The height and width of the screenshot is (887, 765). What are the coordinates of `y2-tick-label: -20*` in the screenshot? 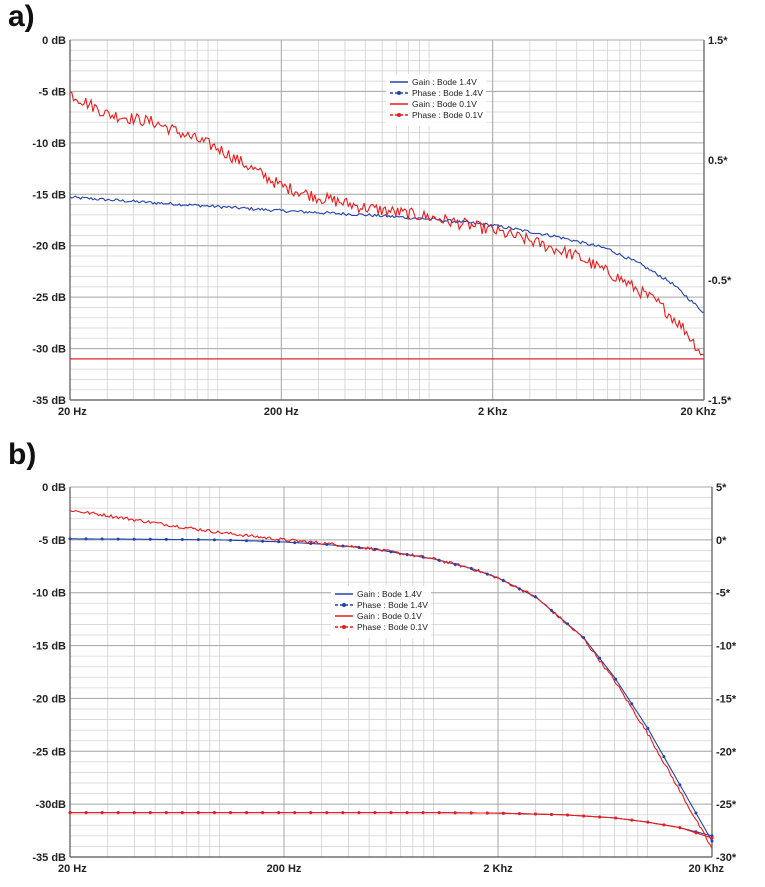 It's located at (726, 752).